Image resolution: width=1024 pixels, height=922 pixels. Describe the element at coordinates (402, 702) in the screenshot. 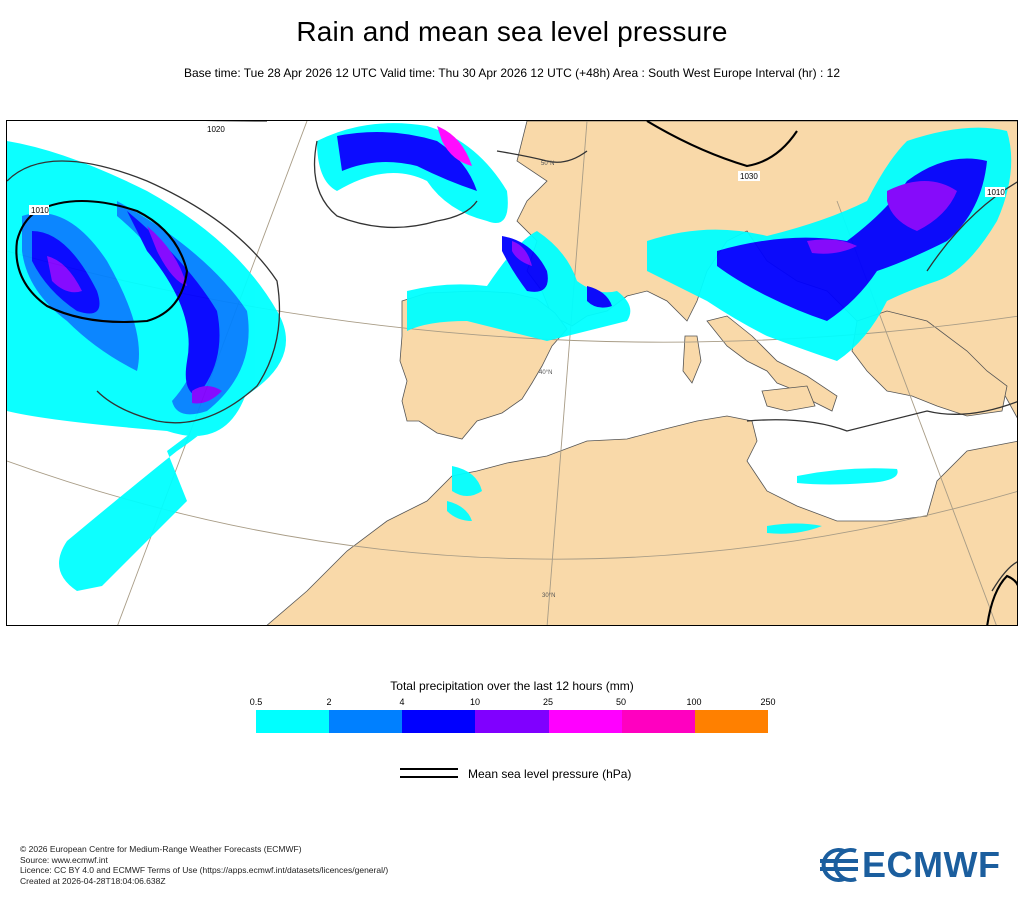

I see `legend-tick: 4` at that location.